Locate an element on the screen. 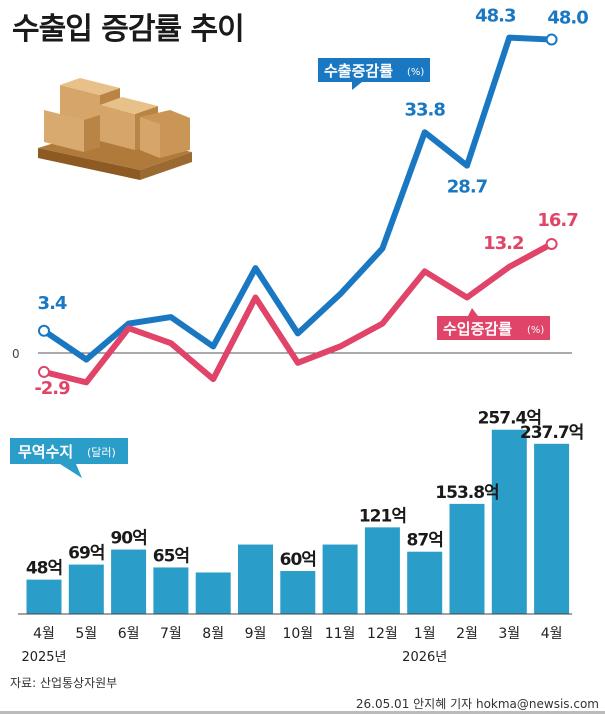 Image resolution: width=605 pixels, height=714 pixels. x-tick-4: 8월 is located at coordinates (213, 634).